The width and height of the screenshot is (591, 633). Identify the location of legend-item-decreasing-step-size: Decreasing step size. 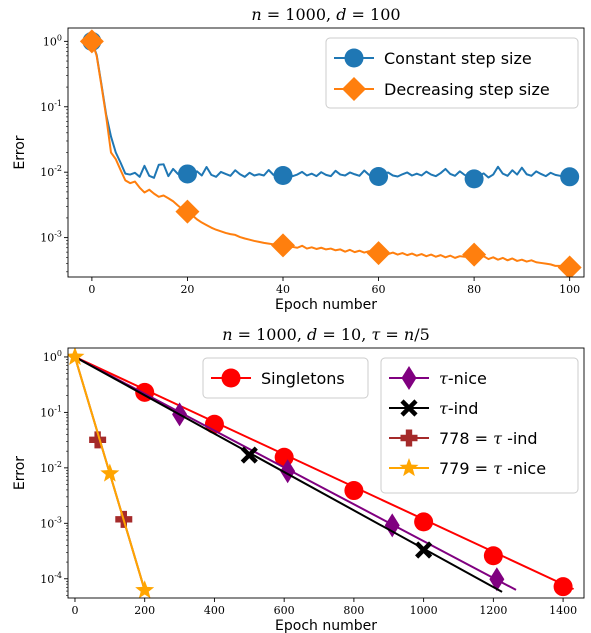
(442, 89).